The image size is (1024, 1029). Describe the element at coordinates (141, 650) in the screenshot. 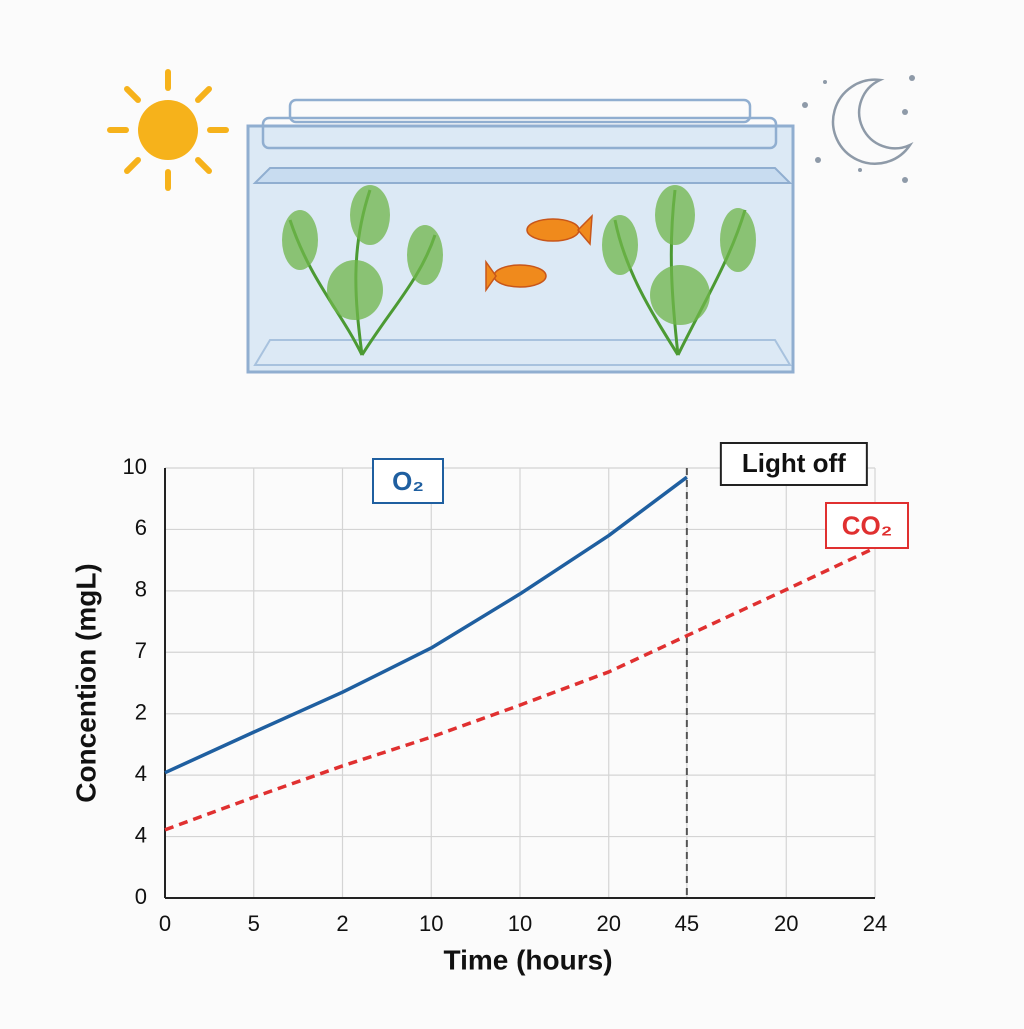

I see `y-tick-label: 7` at that location.